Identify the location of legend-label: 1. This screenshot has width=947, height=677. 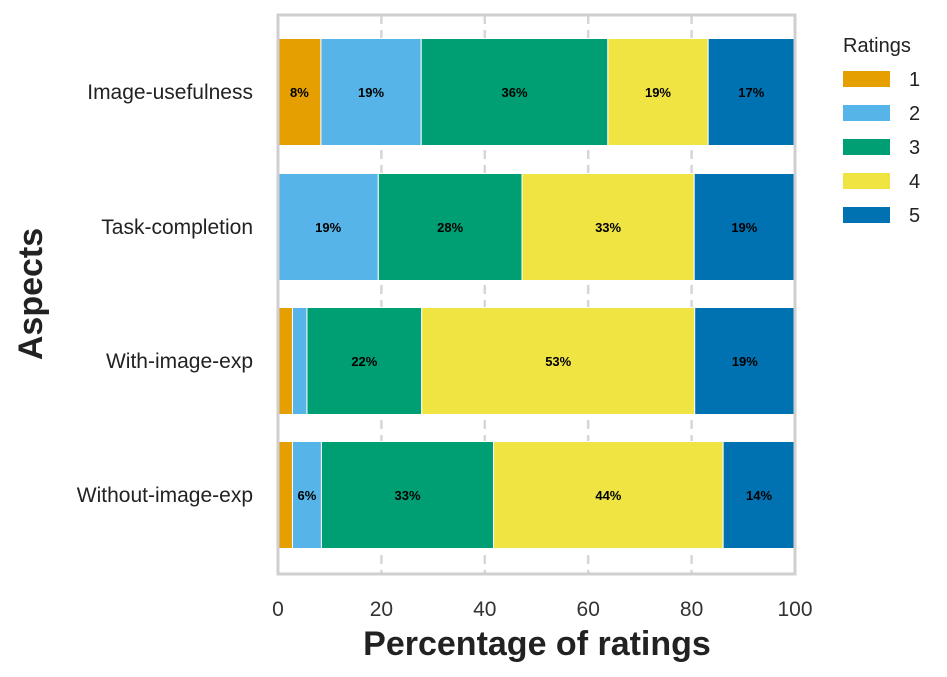
(914, 80).